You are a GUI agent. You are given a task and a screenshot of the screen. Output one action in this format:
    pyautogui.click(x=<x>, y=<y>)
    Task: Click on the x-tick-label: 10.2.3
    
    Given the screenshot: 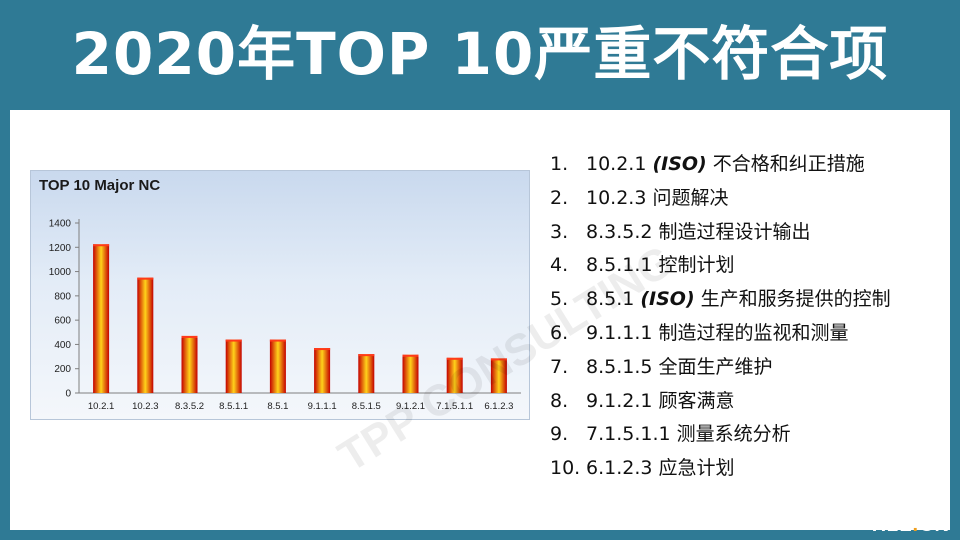 What is the action you would take?
    pyautogui.click(x=145, y=406)
    